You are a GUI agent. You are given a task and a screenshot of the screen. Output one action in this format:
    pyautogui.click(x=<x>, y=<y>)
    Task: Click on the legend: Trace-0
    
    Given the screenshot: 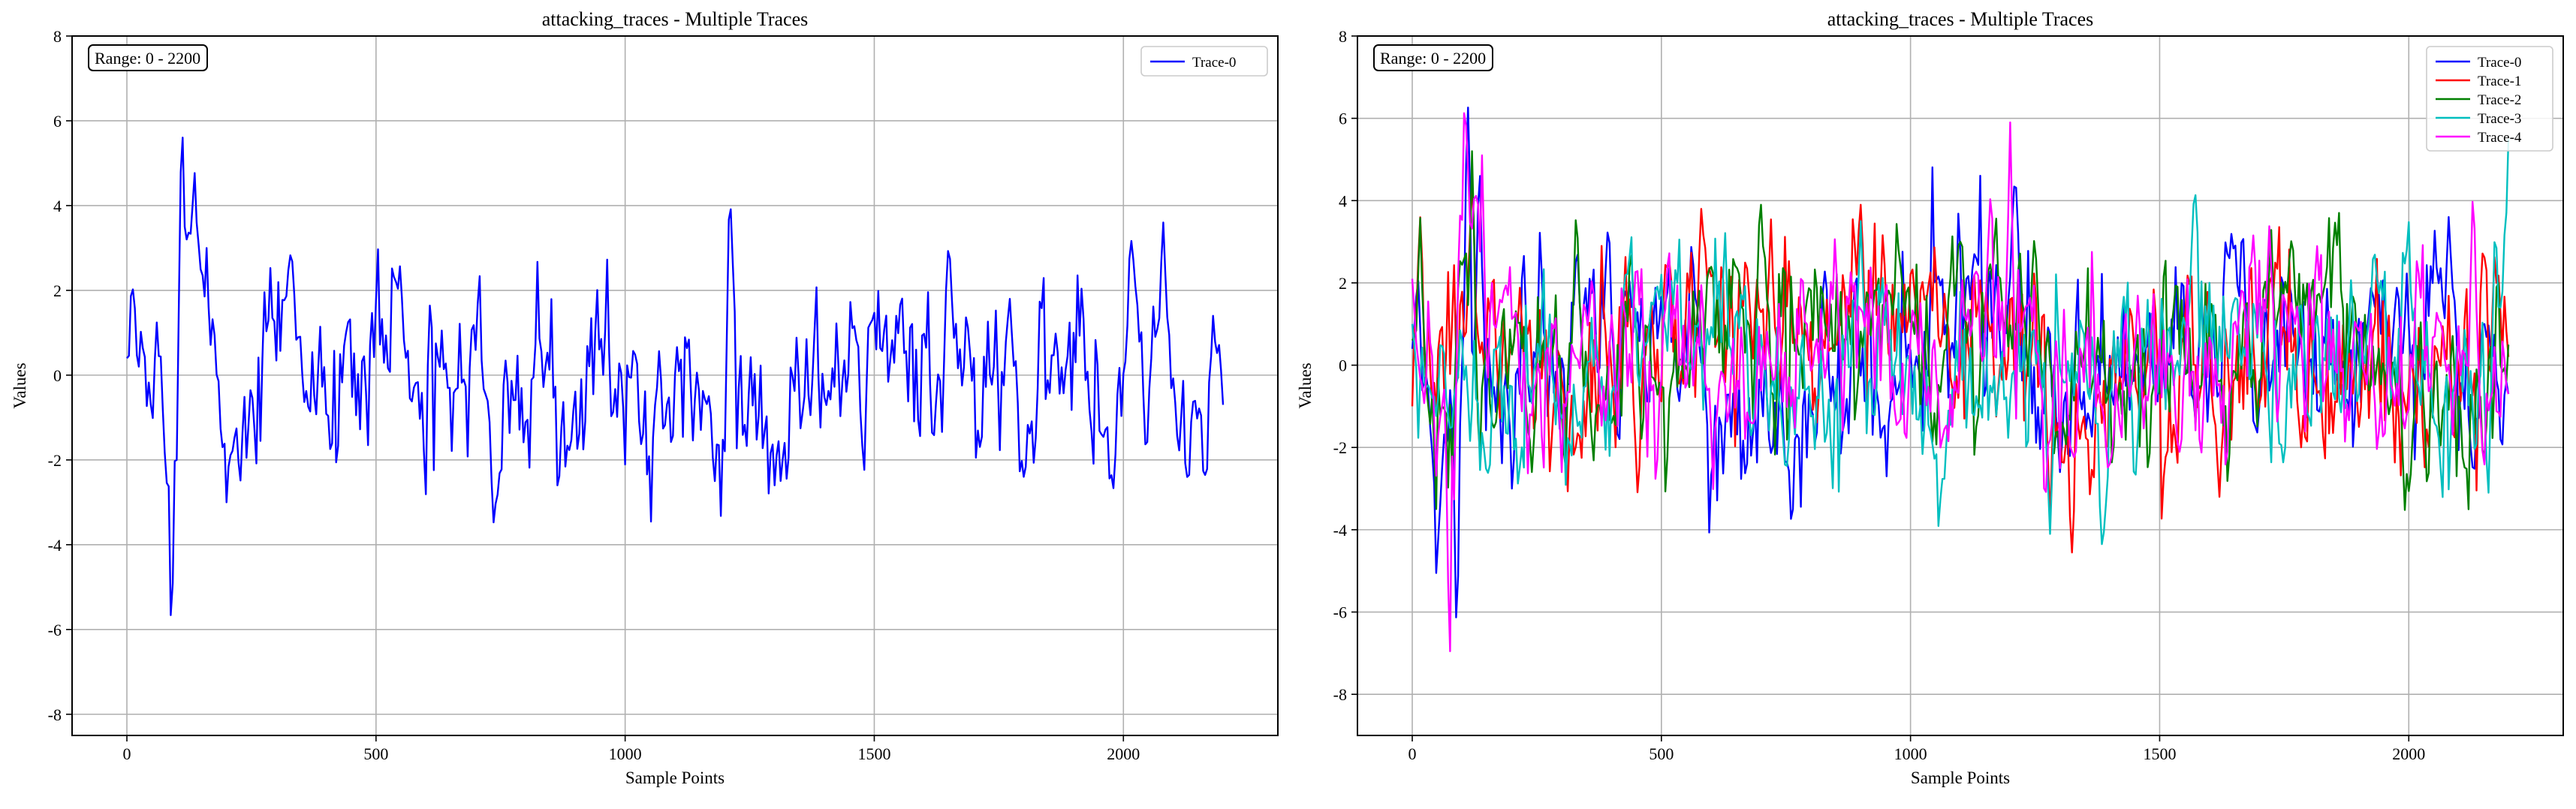 What is the action you would take?
    pyautogui.click(x=1204, y=62)
    